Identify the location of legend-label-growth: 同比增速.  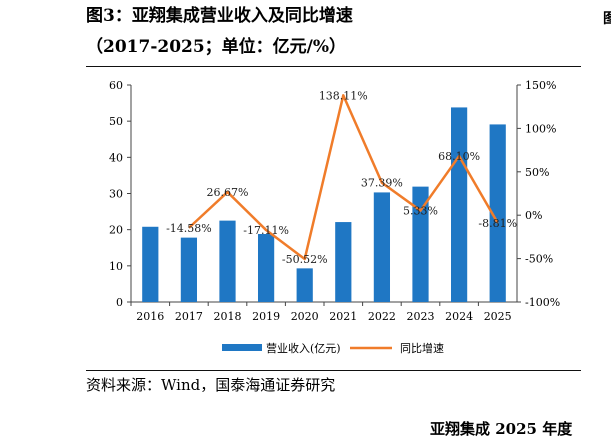
(422, 348).